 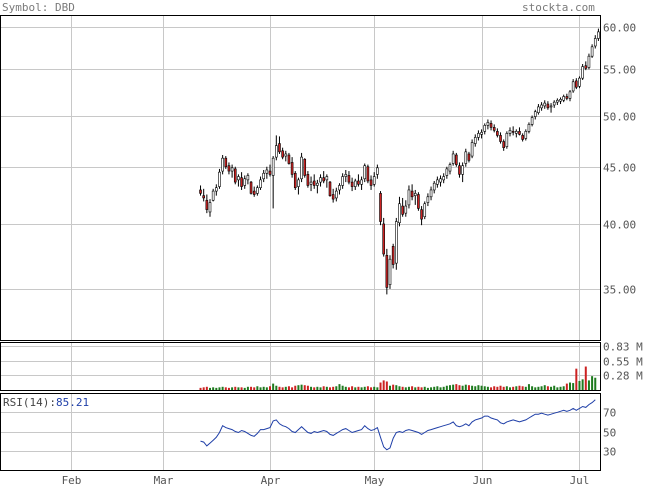 I want to click on rsi-label: RSI(14):, so click(x=29, y=402).